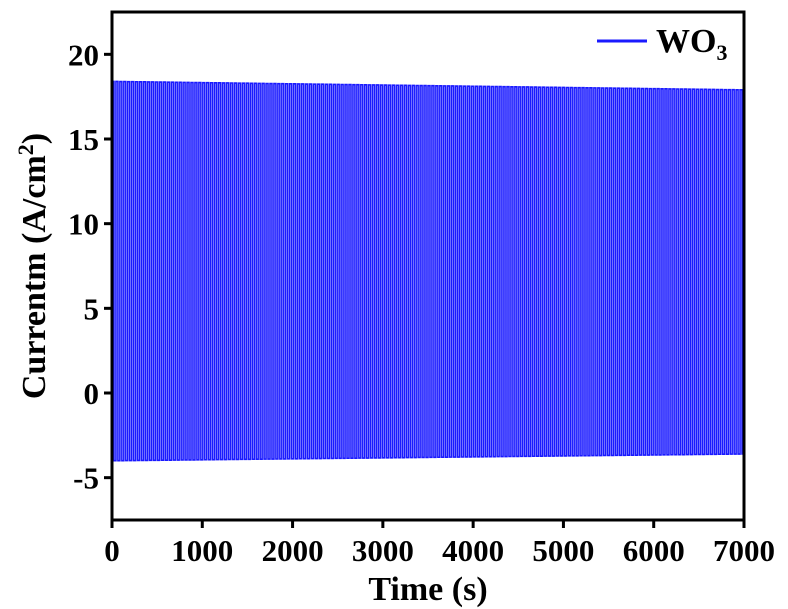 The height and width of the screenshot is (609, 788). I want to click on x-tick-label: 1000, so click(202, 550).